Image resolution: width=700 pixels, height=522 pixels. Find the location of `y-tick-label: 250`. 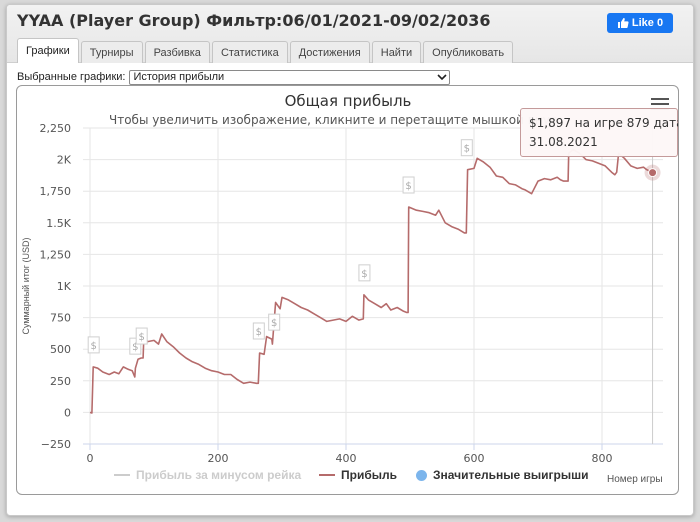

y-tick-label: 250 is located at coordinates (60, 381).